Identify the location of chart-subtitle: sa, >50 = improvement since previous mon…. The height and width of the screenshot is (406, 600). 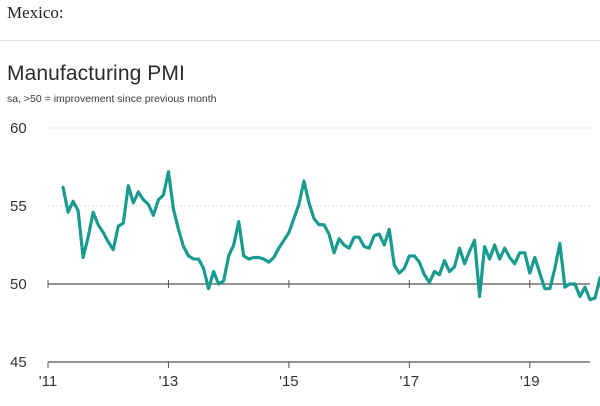
(112, 99).